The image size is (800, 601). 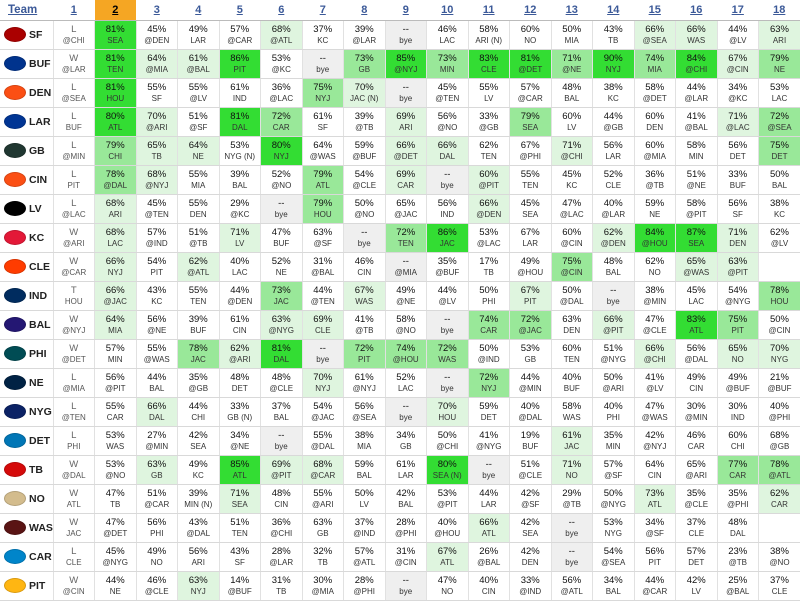 What do you see at coordinates (240, 93) in the screenshot?
I see `week-cell: 61%IND` at bounding box center [240, 93].